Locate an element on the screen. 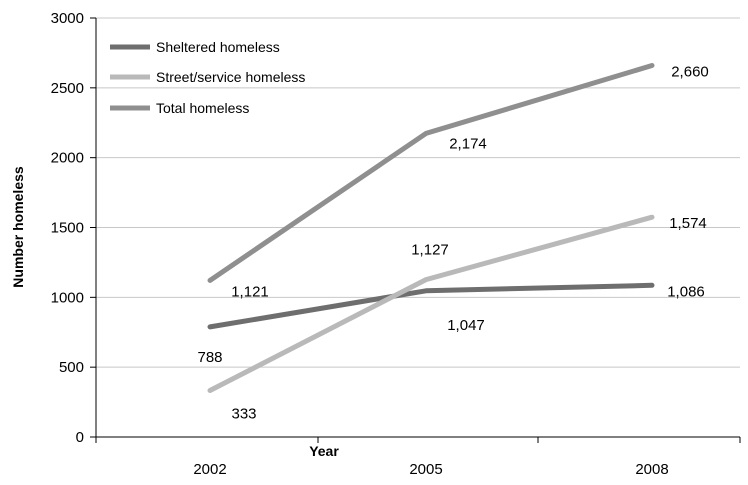 The height and width of the screenshot is (485, 748). data-label-s1-1: 1,127 is located at coordinates (430, 250).